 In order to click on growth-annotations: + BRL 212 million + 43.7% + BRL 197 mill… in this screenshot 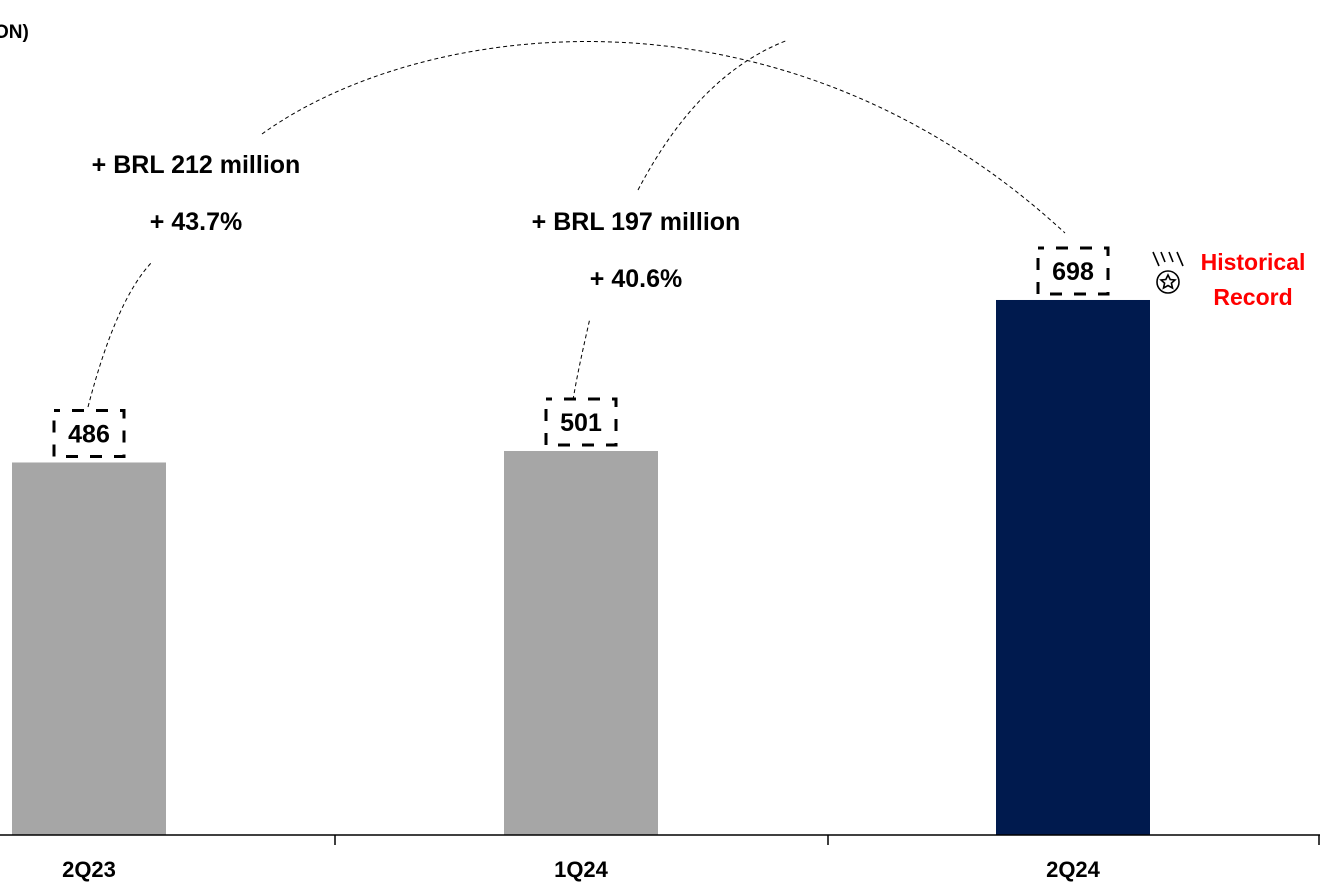, I will do `click(416, 222)`.